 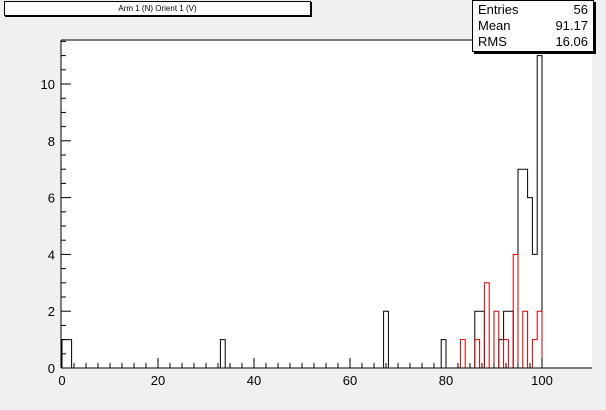 I want to click on stats-entries-row: Entries 56, so click(x=533, y=10).